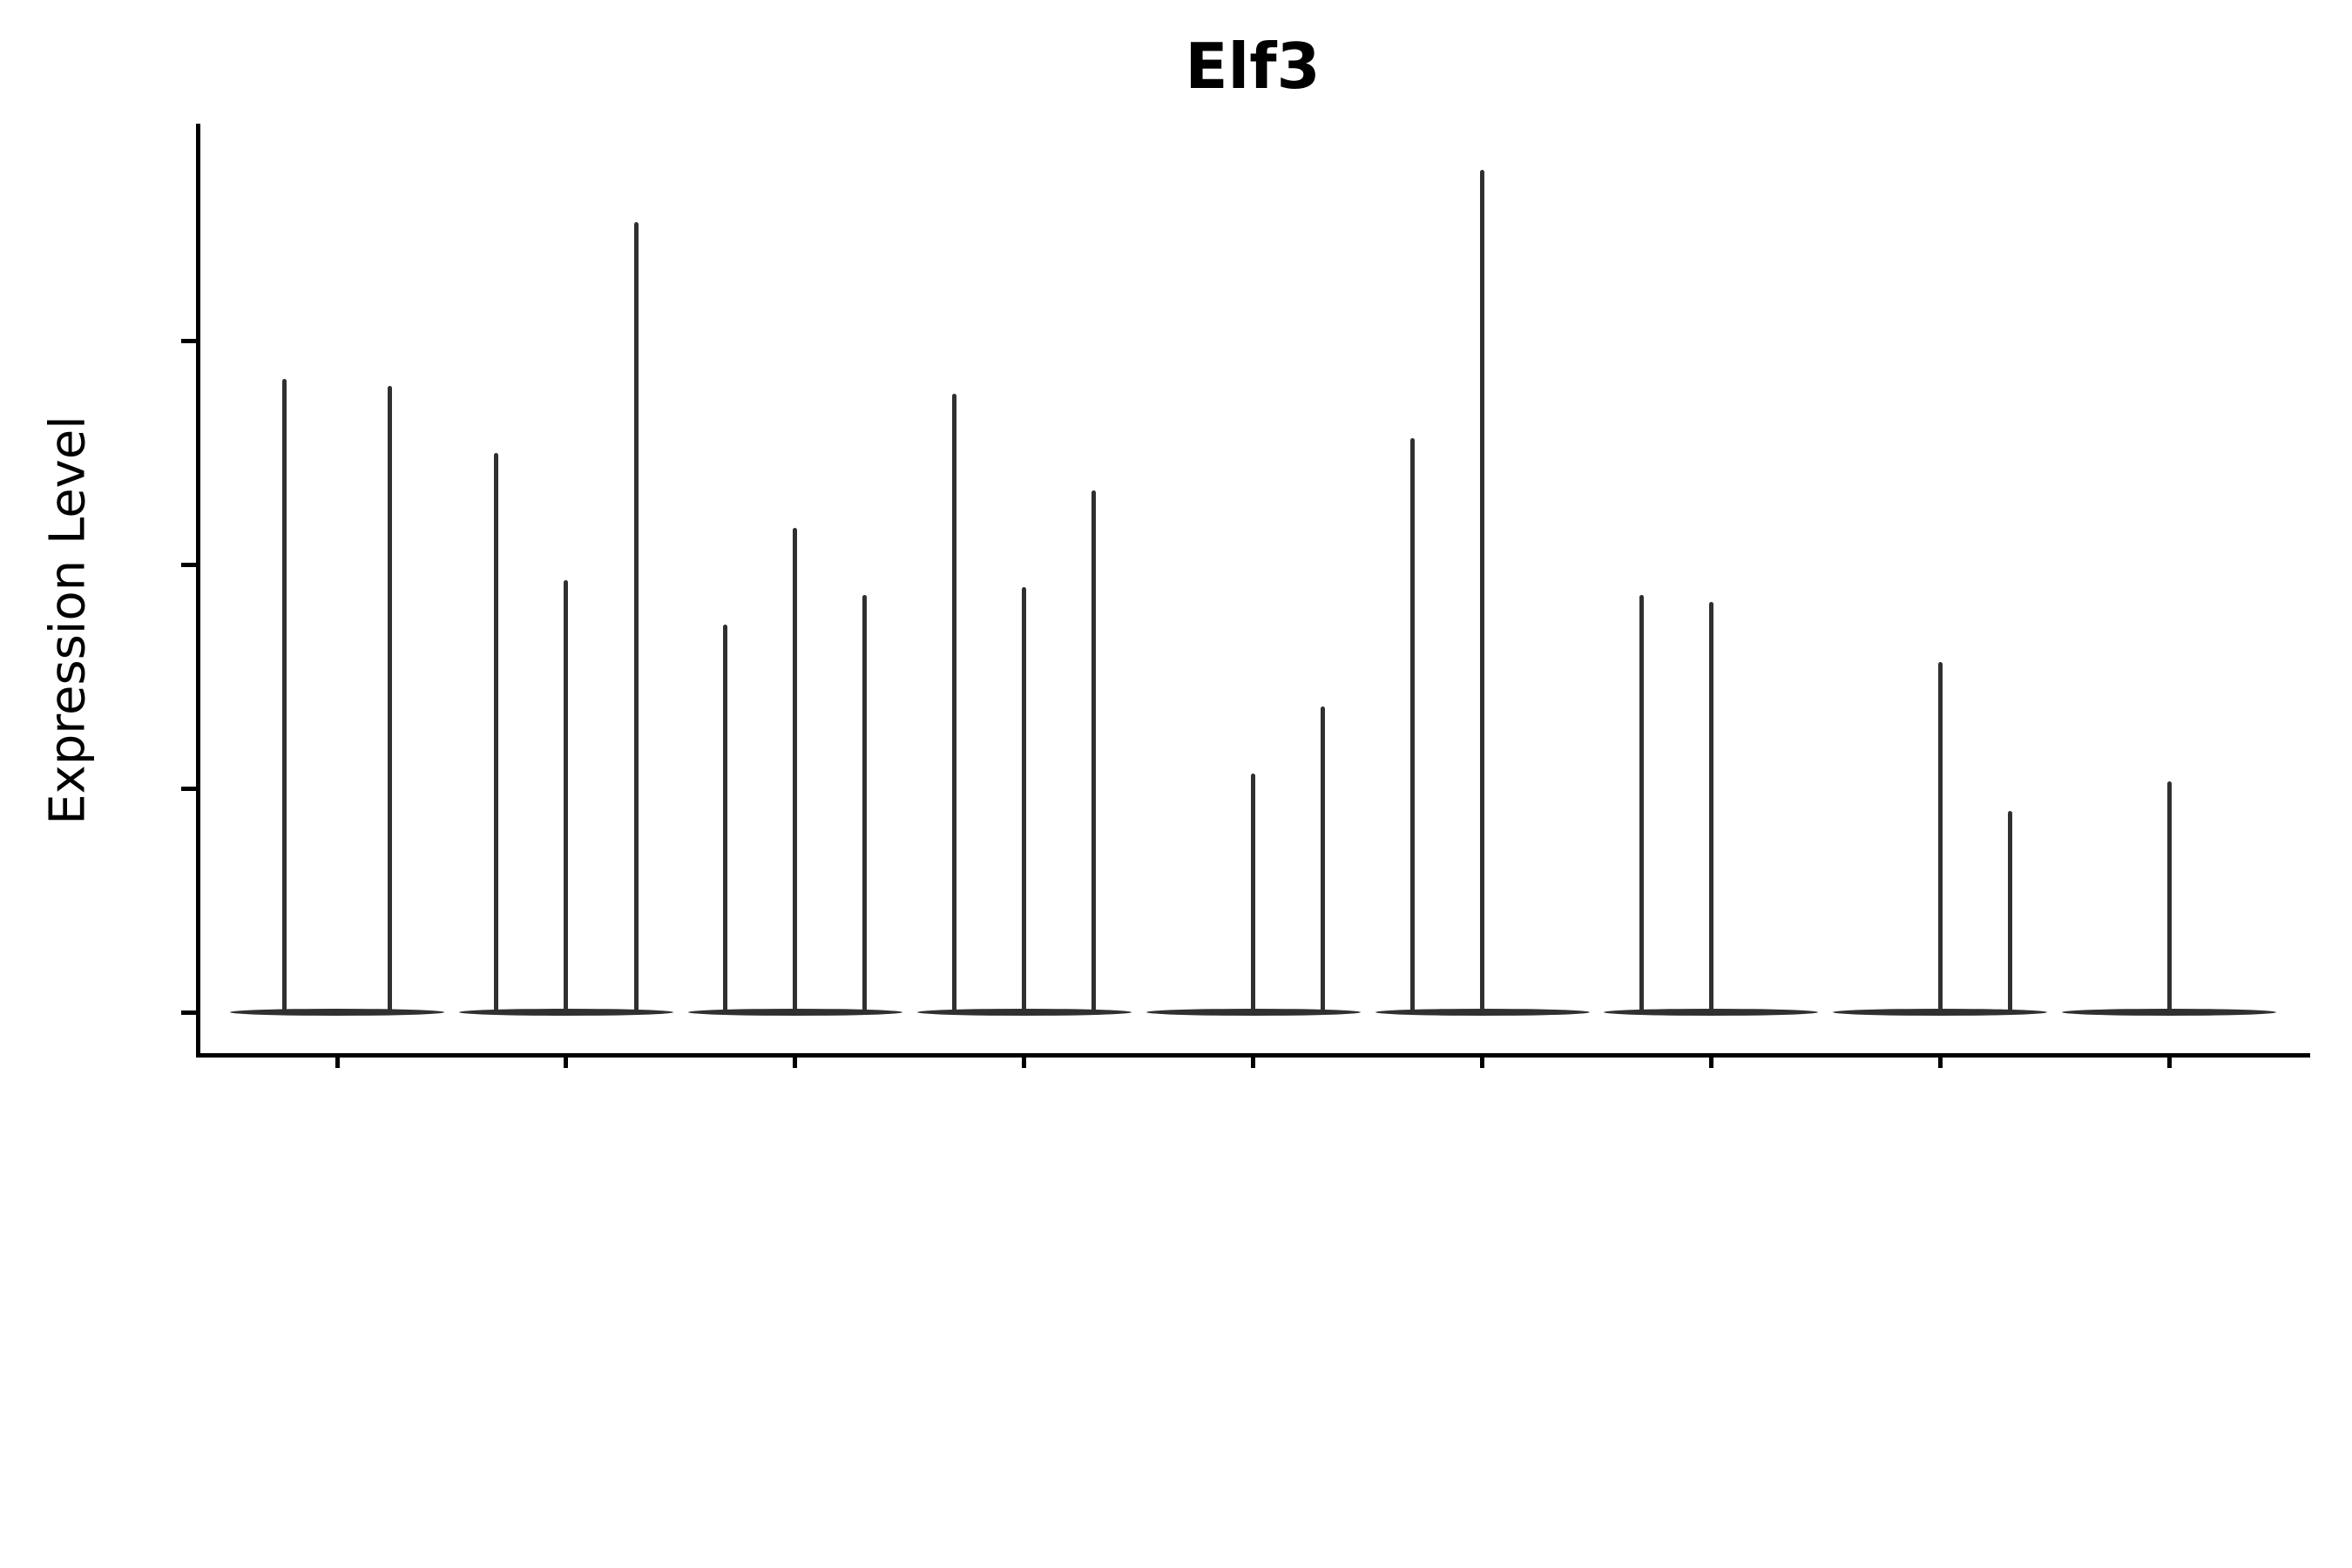 This screenshot has width=2352, height=1568. Describe the element at coordinates (68, 620) in the screenshot. I see `y-axis-title: Expression Level` at that location.